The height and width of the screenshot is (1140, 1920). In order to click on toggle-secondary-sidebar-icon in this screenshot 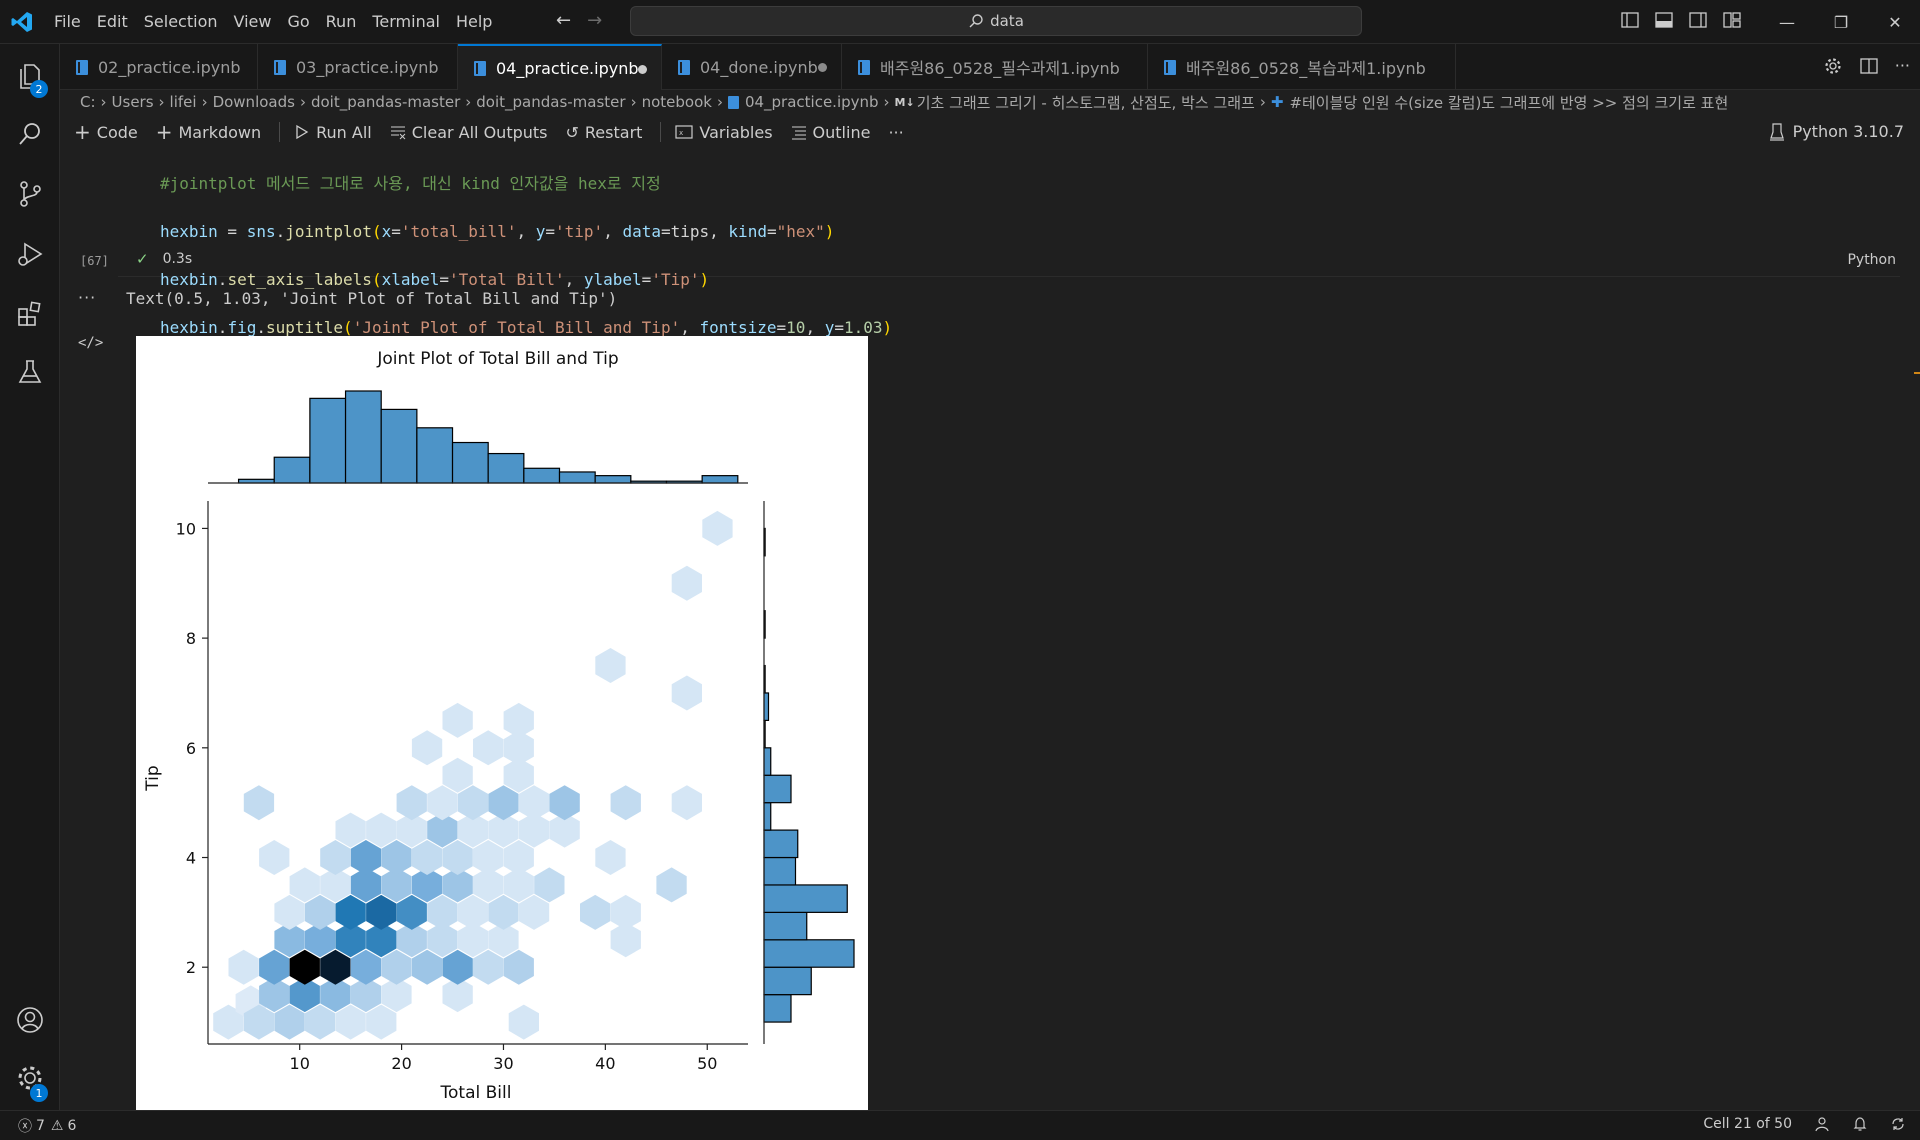, I will do `click(1698, 20)`.